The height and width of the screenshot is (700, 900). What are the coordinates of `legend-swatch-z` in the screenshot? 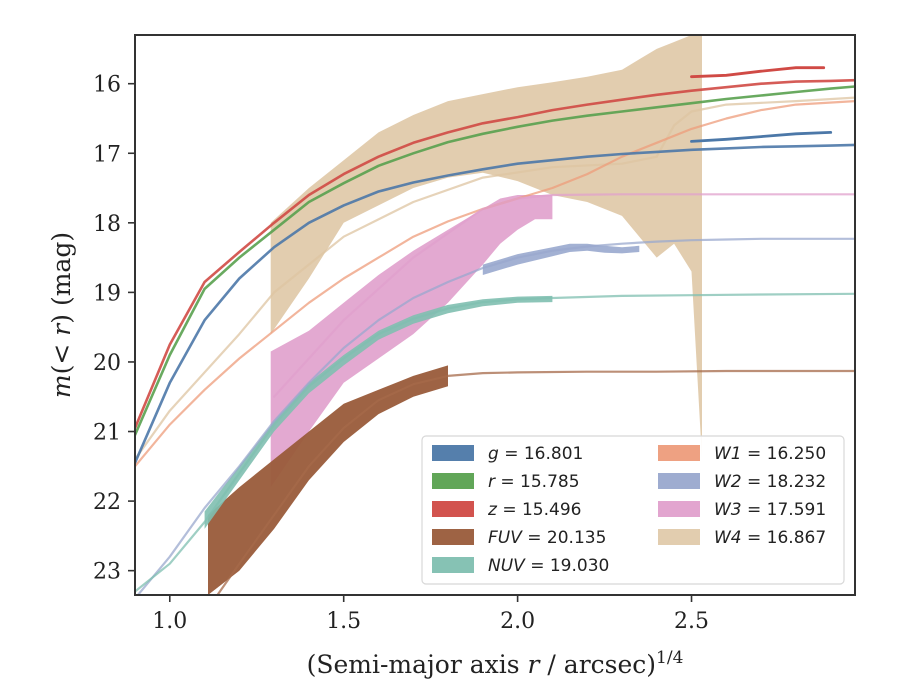 It's located at (453, 509).